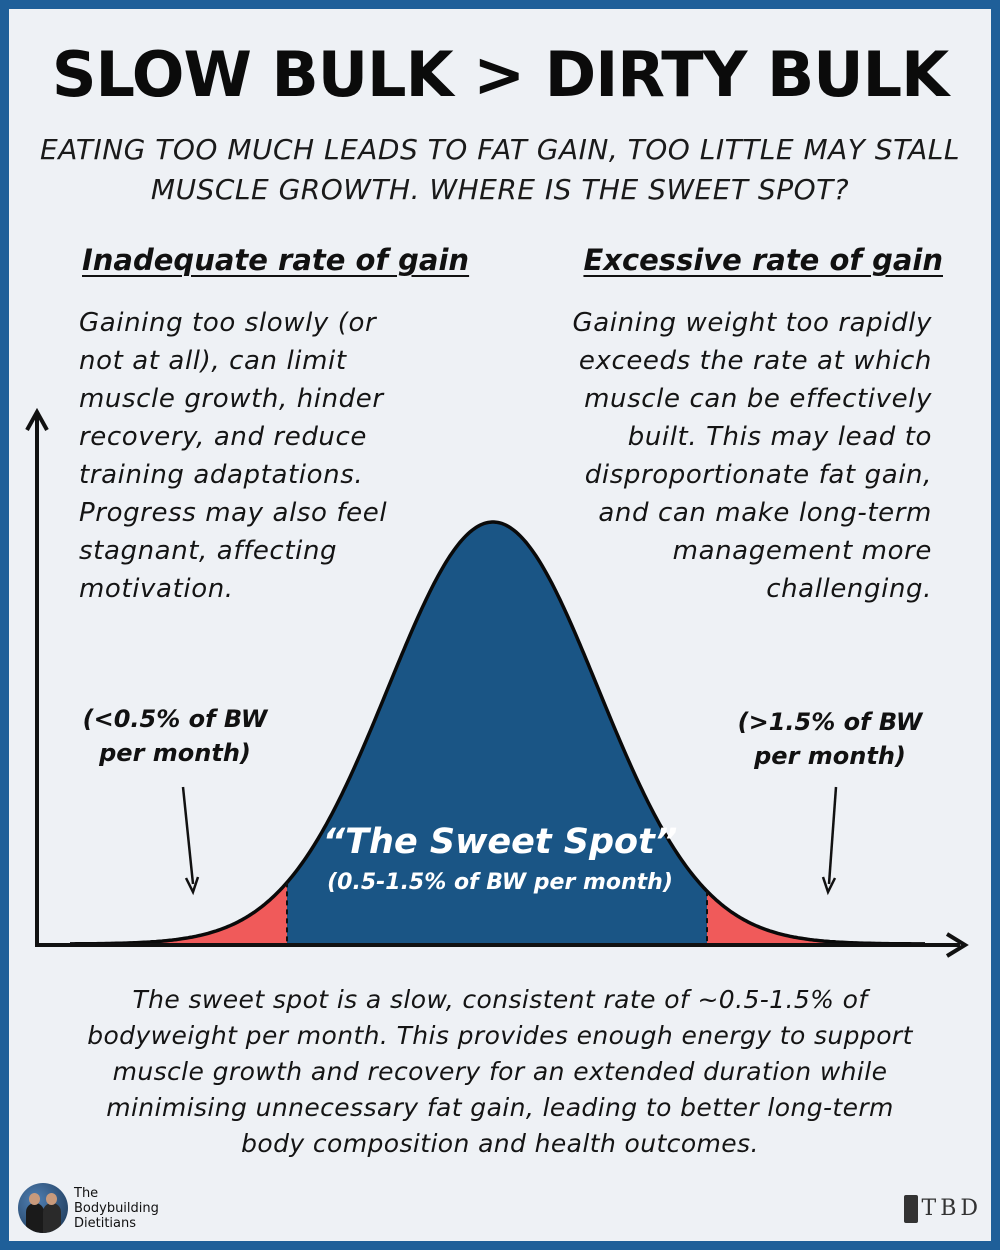 The image size is (1000, 1250). What do you see at coordinates (105, 1223) in the screenshot?
I see `brand-line3: Dietitians` at bounding box center [105, 1223].